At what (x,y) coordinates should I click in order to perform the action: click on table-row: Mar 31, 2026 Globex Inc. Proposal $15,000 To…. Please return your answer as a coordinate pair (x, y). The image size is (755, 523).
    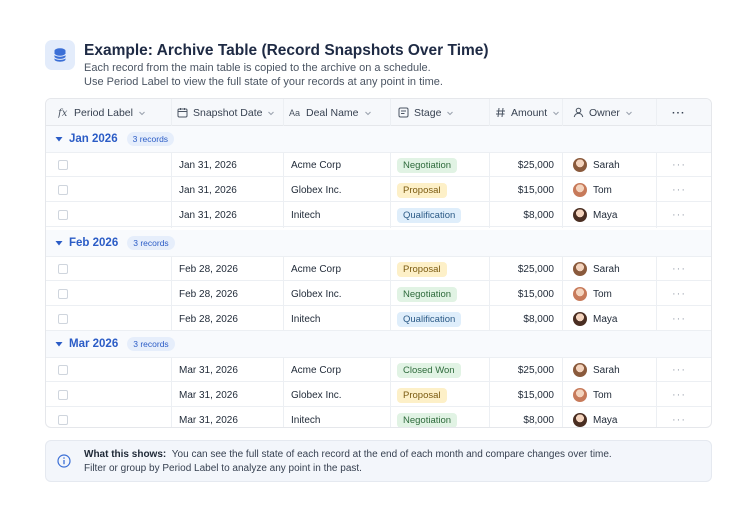
    Looking at the image, I should click on (378, 395).